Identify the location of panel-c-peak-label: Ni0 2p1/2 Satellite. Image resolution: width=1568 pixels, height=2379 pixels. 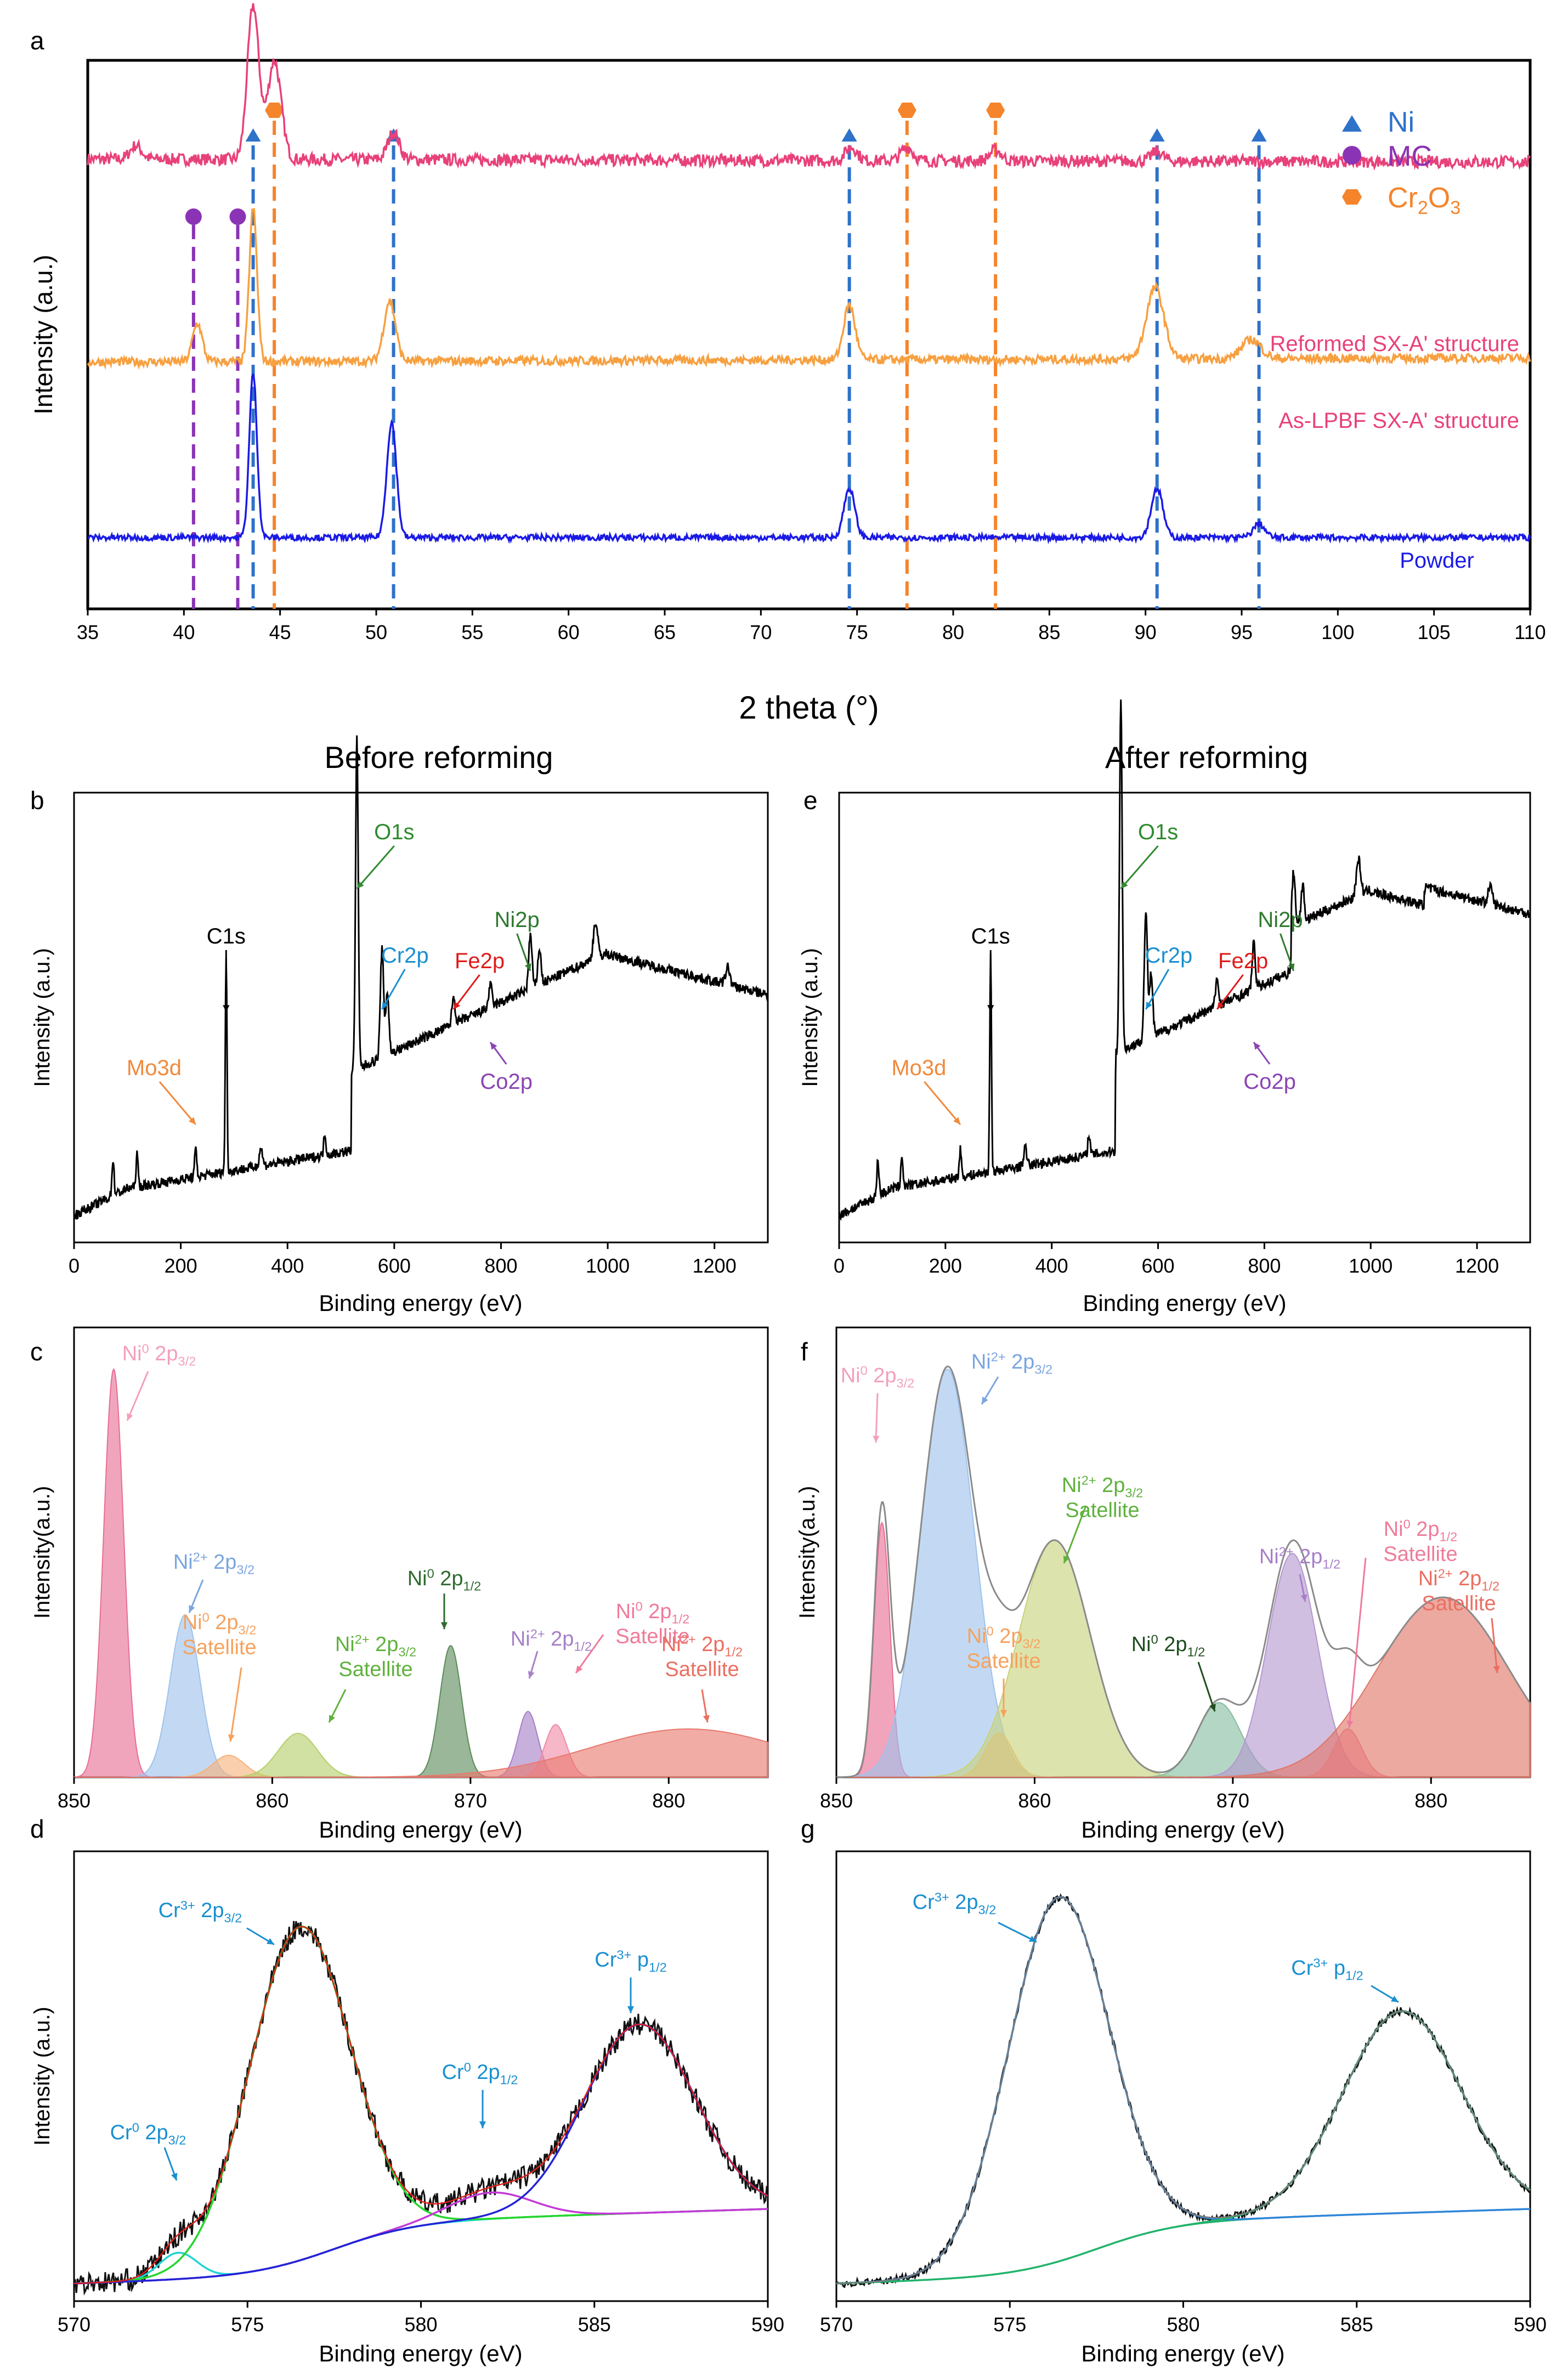
(652, 1624).